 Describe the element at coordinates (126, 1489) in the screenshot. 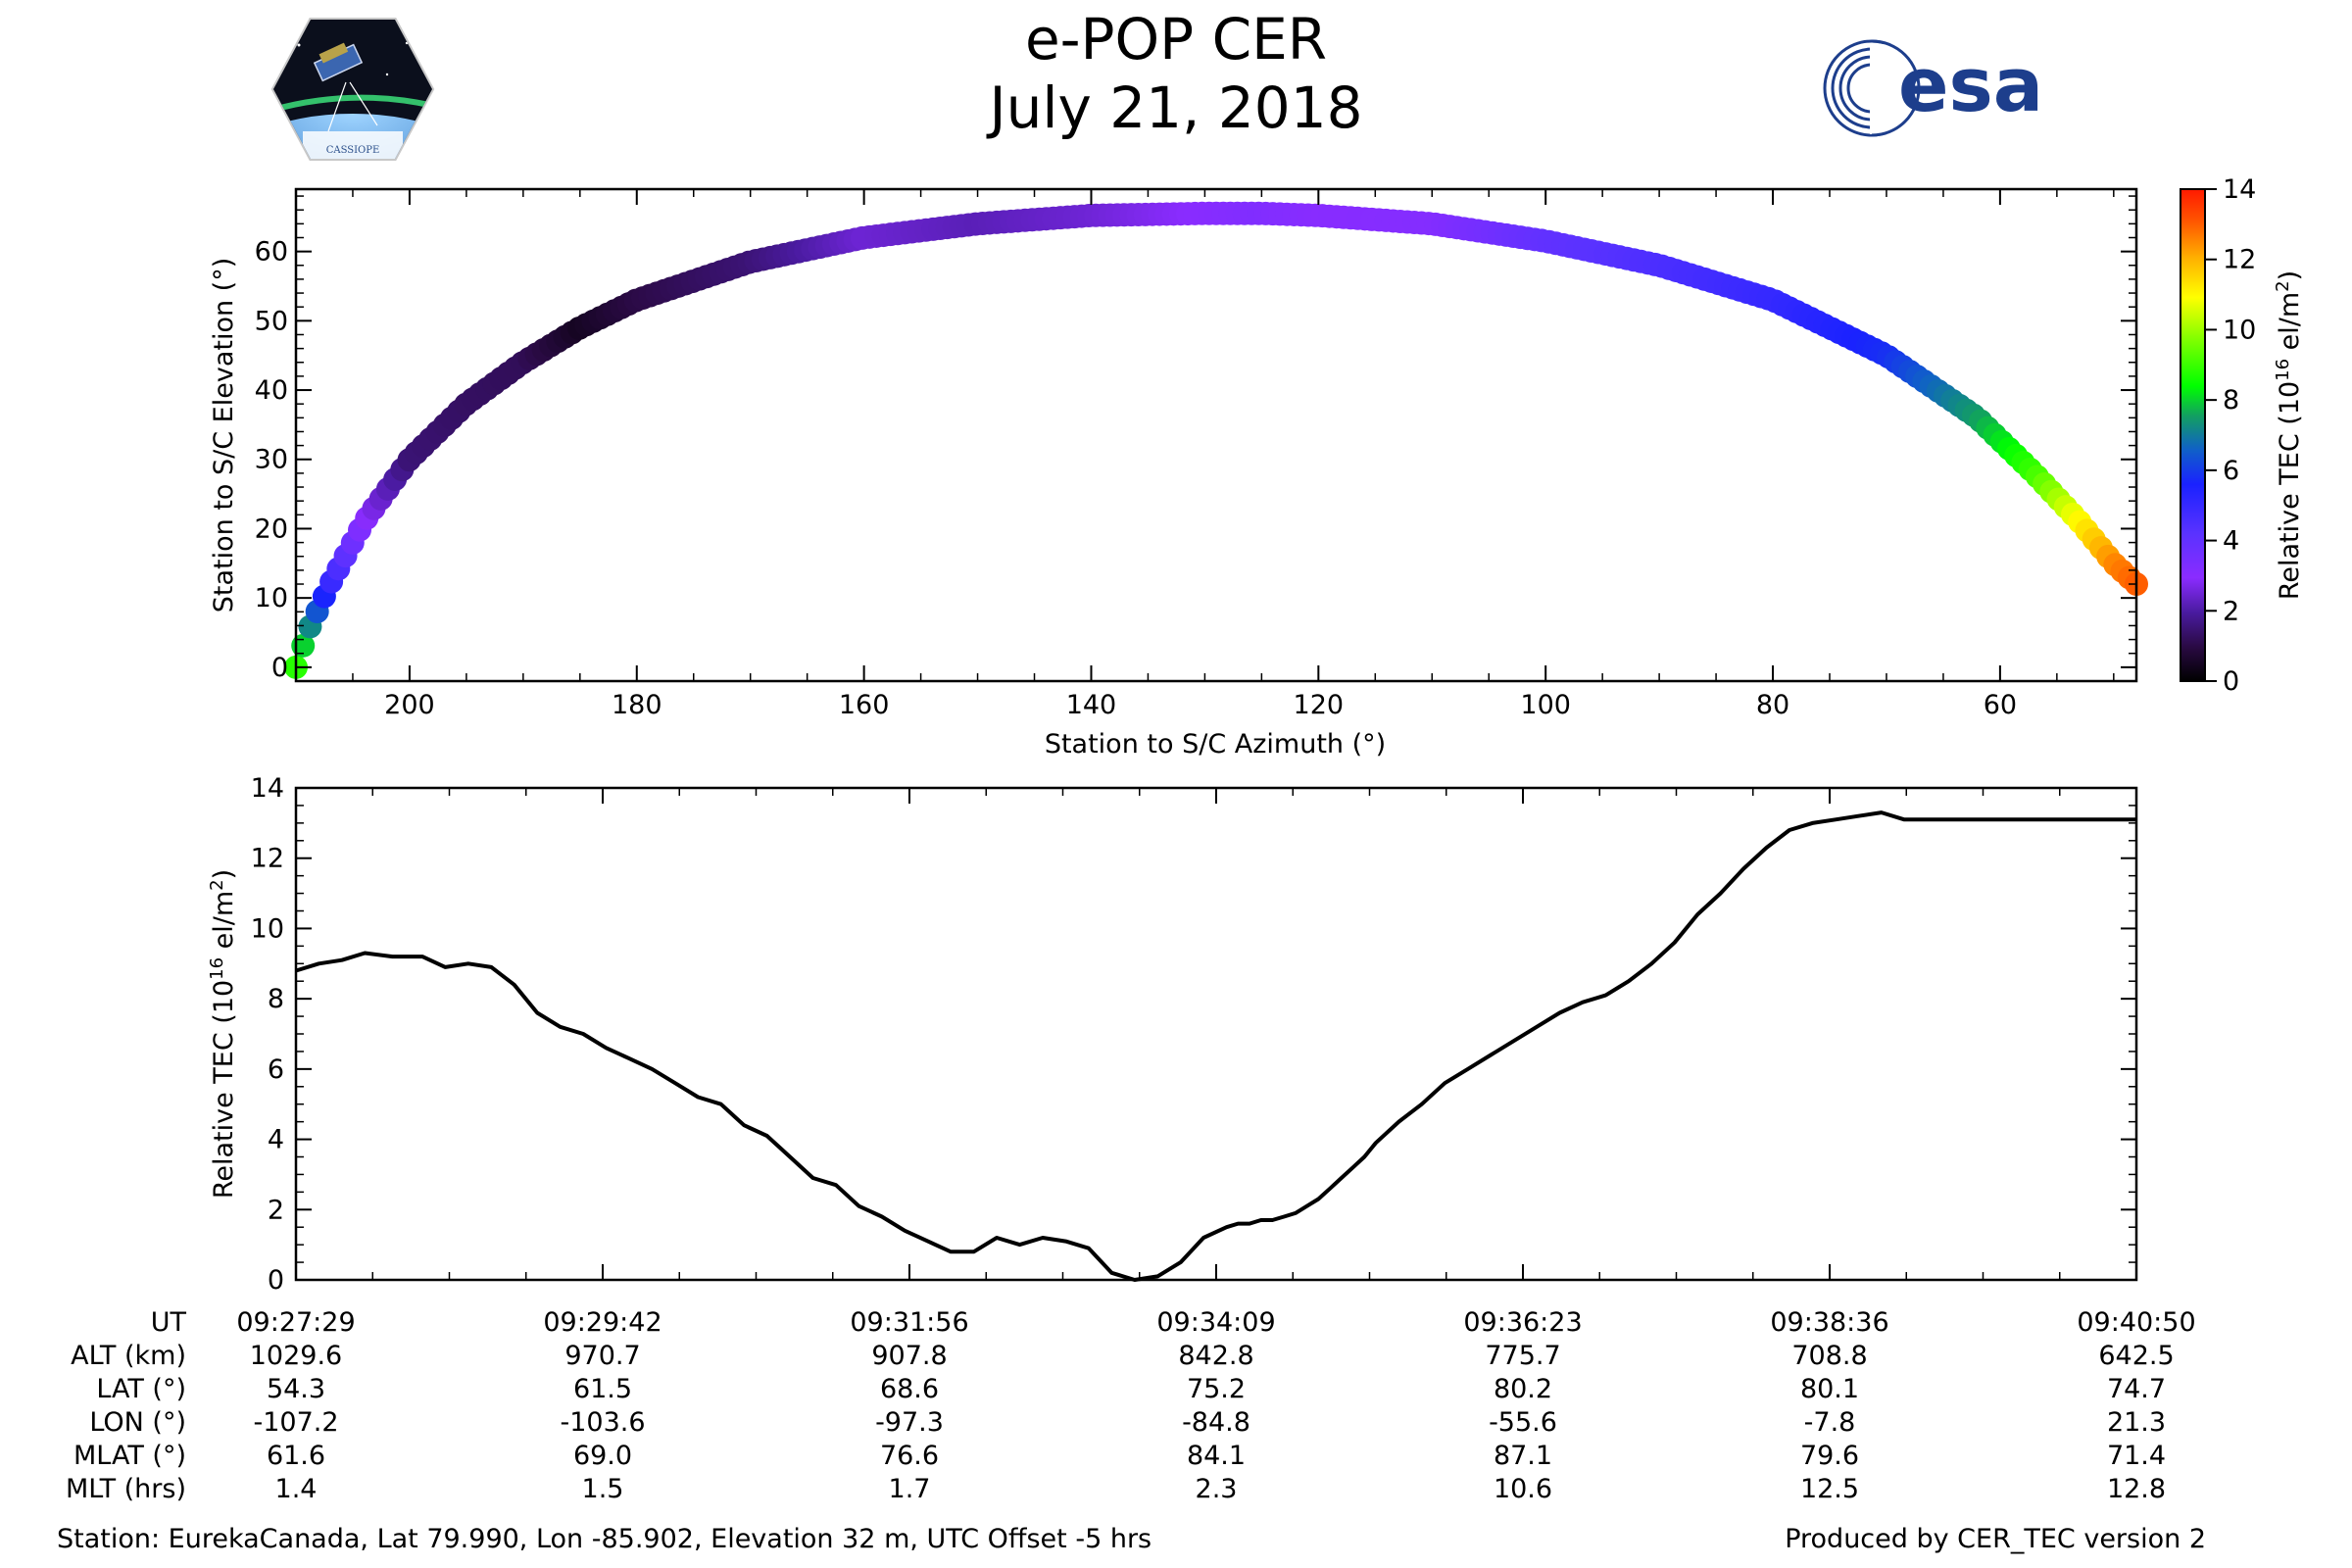

I see `table-row-label: MLT (hrs)` at that location.